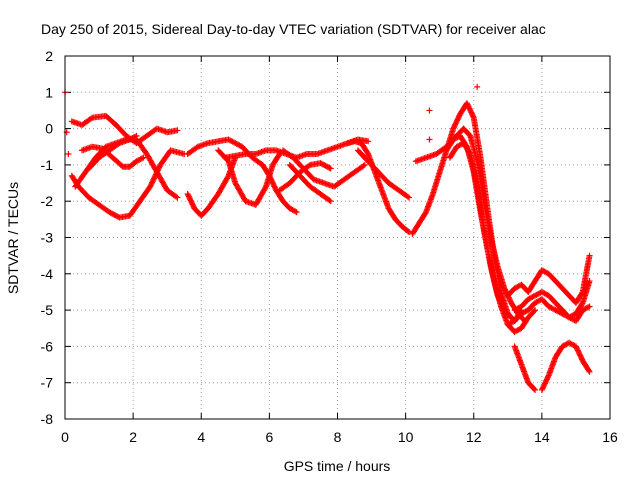 This screenshot has width=640, height=480. What do you see at coordinates (201, 437) in the screenshot?
I see `x-tick-label: 4` at bounding box center [201, 437].